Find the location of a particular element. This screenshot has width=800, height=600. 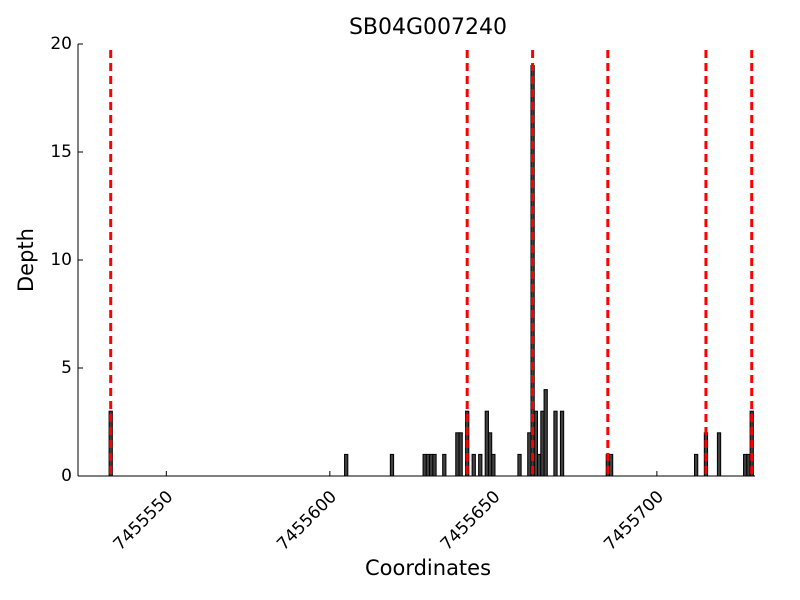

x-axis-label: Coordinates is located at coordinates (428, 568).